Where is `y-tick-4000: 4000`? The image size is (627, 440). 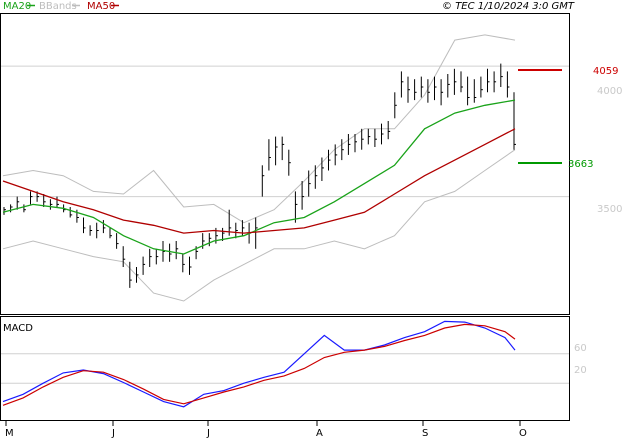
y-tick-4000: 4000 is located at coordinates (609, 91).